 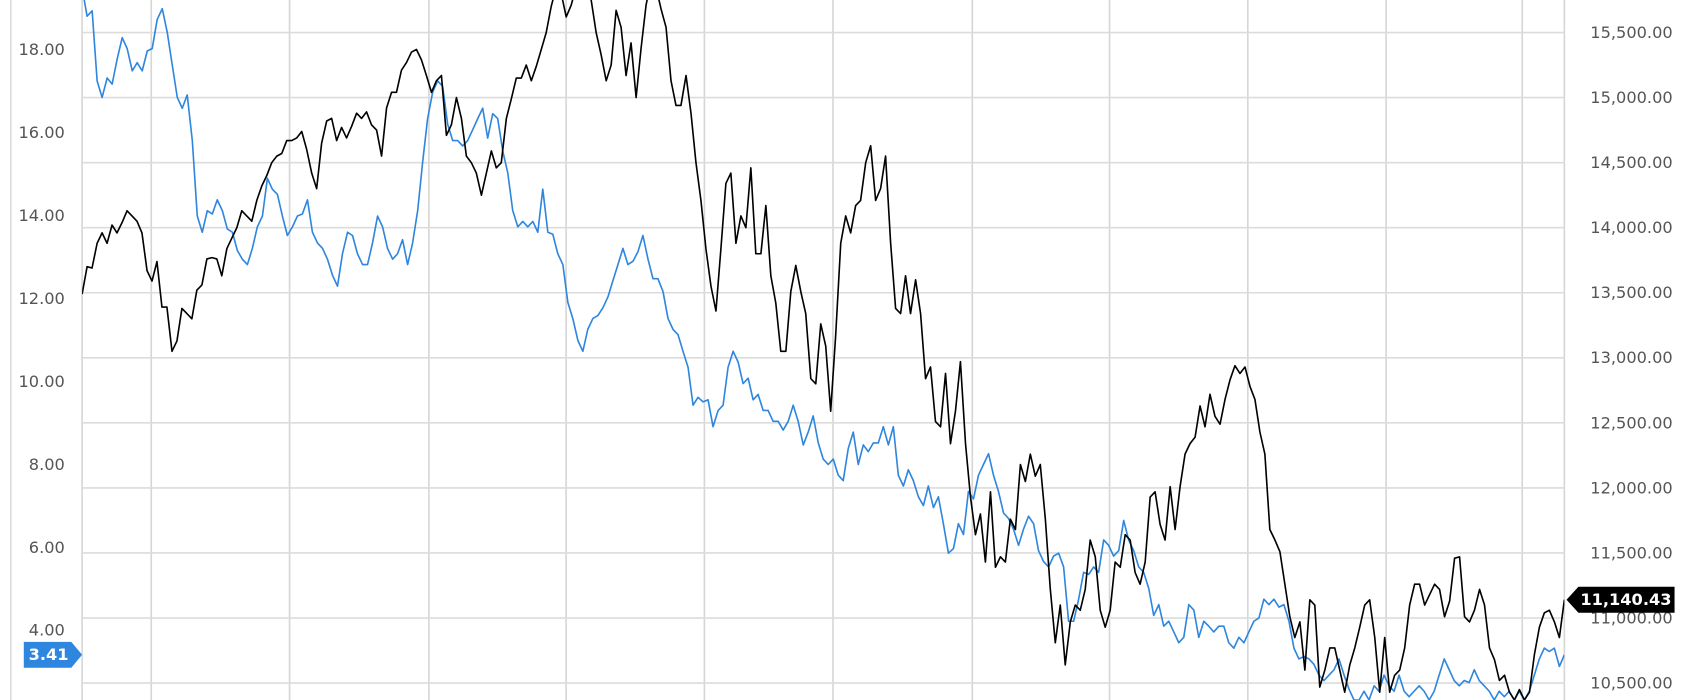 What do you see at coordinates (1631, 227) in the screenshot?
I see `right-axis-tick-label: 14,000.00` at bounding box center [1631, 227].